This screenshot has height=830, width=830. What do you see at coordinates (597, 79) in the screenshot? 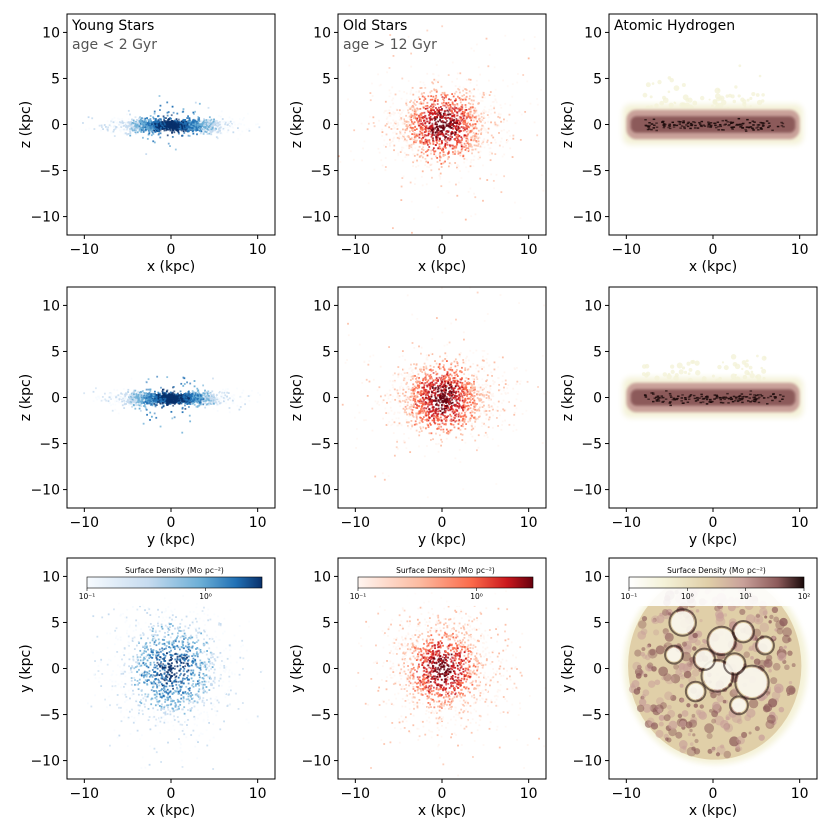
I see `y-tick-label: 5` at bounding box center [597, 79].